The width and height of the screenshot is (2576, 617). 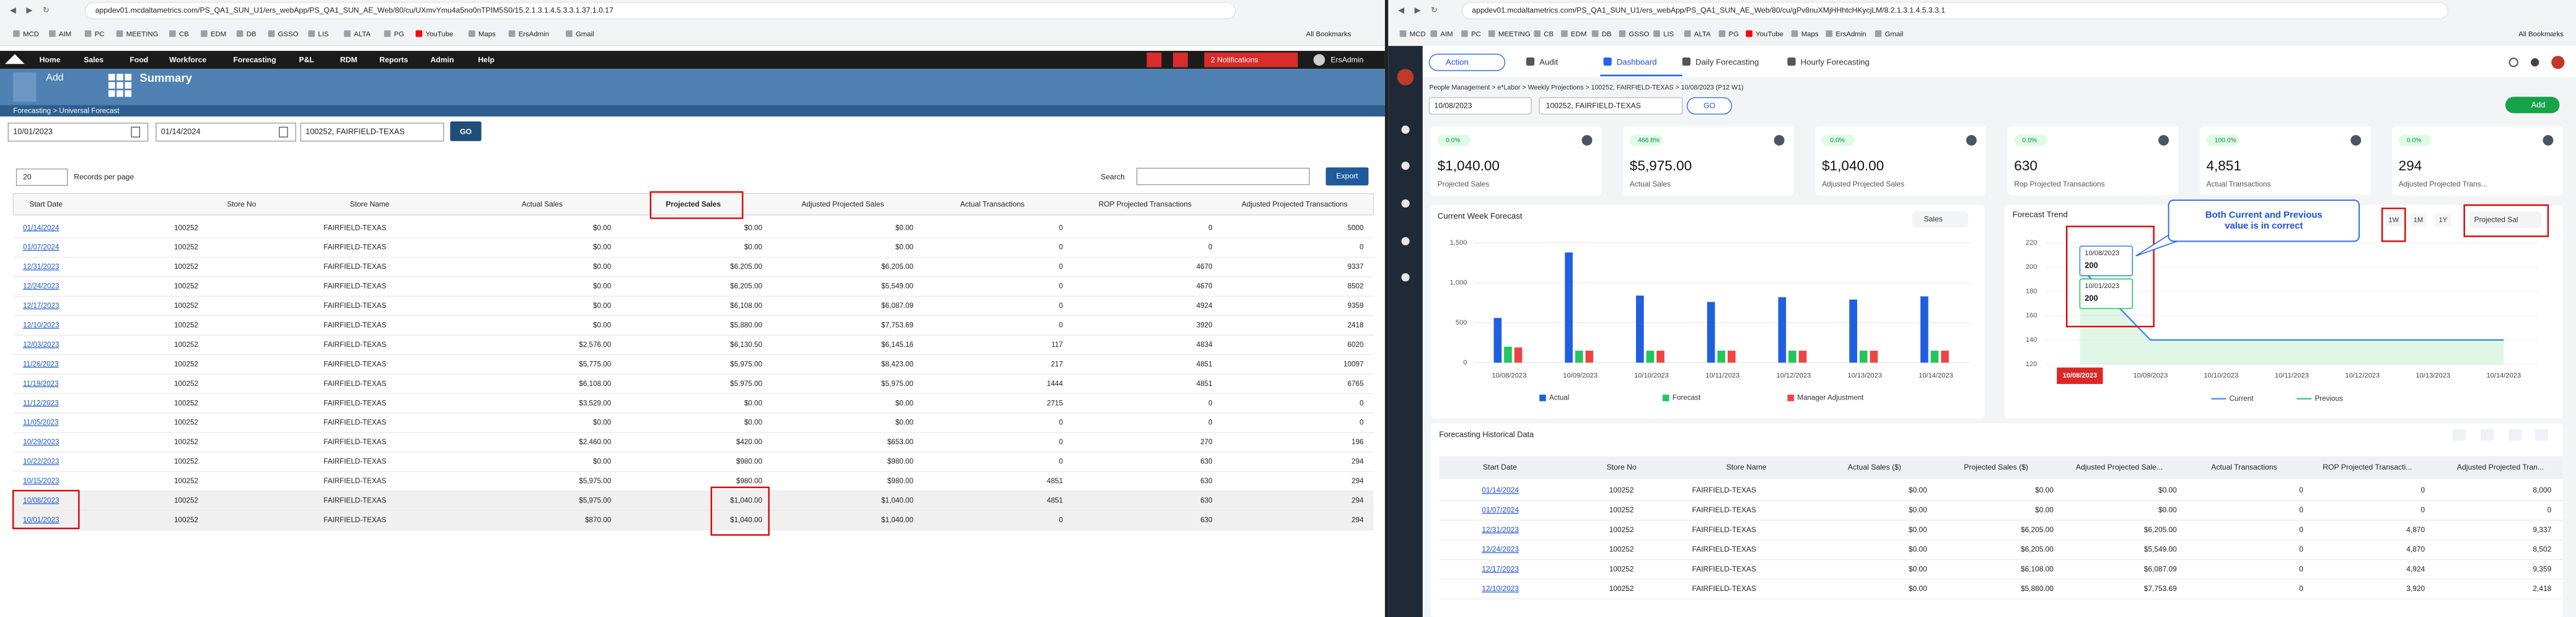 I want to click on nav-item: P&L, so click(x=307, y=60).